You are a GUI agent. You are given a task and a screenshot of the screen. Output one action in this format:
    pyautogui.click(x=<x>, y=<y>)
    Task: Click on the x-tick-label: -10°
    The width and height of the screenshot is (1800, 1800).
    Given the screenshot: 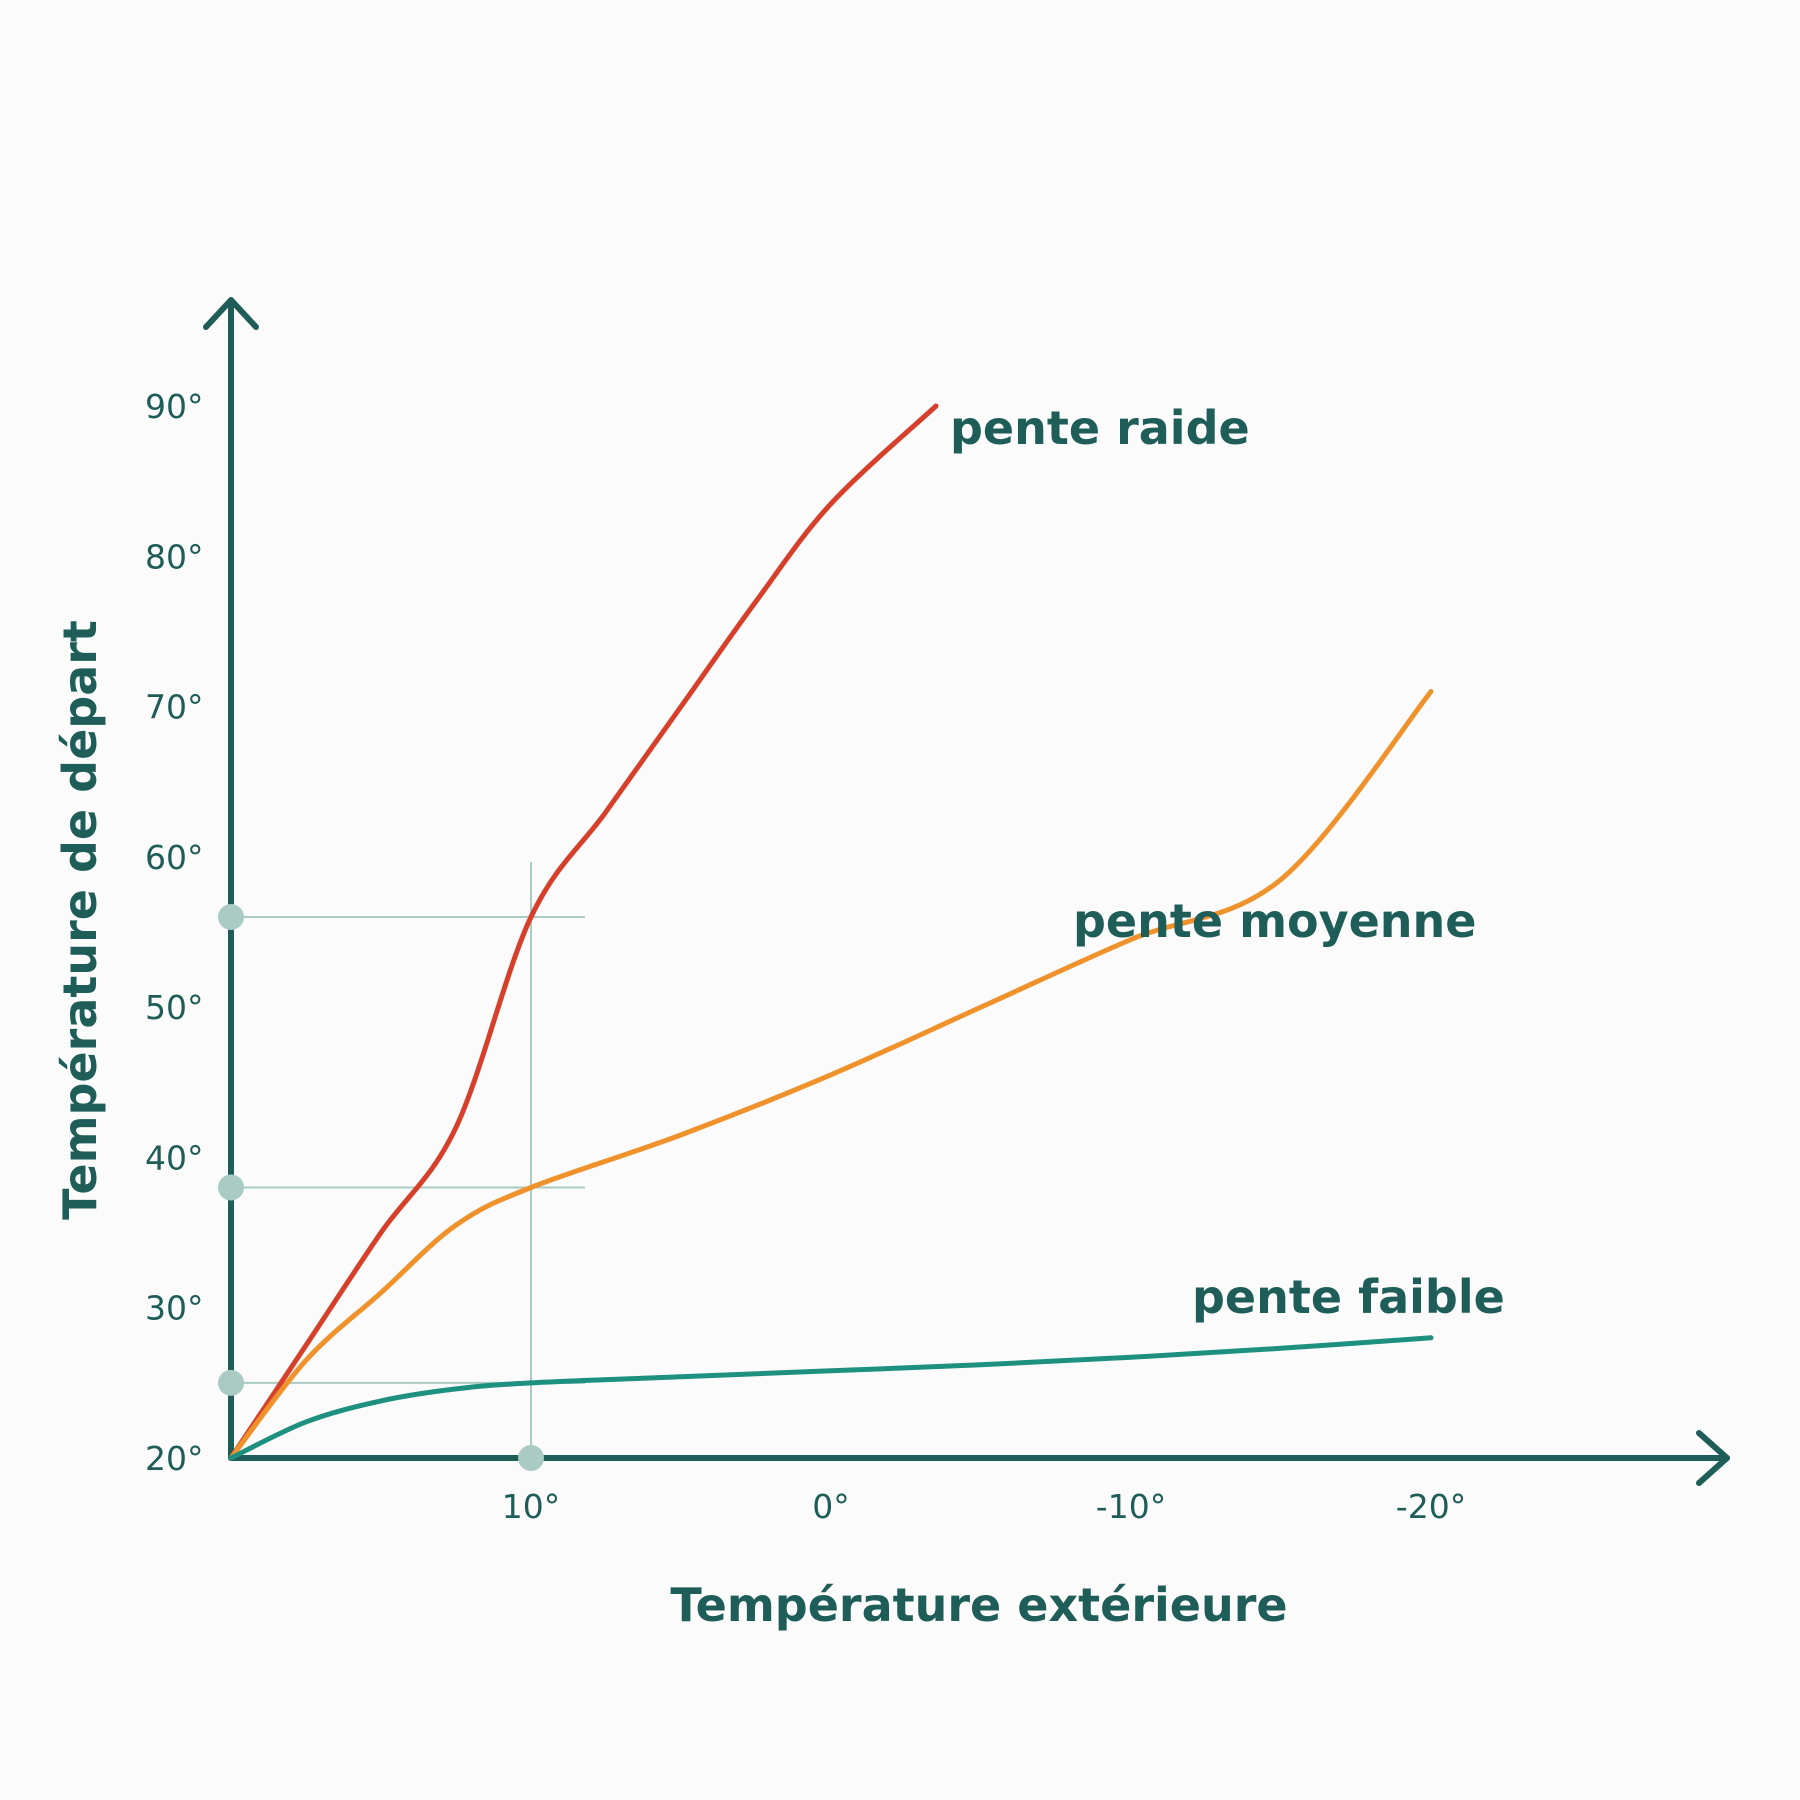 What is the action you would take?
    pyautogui.click(x=1131, y=1506)
    